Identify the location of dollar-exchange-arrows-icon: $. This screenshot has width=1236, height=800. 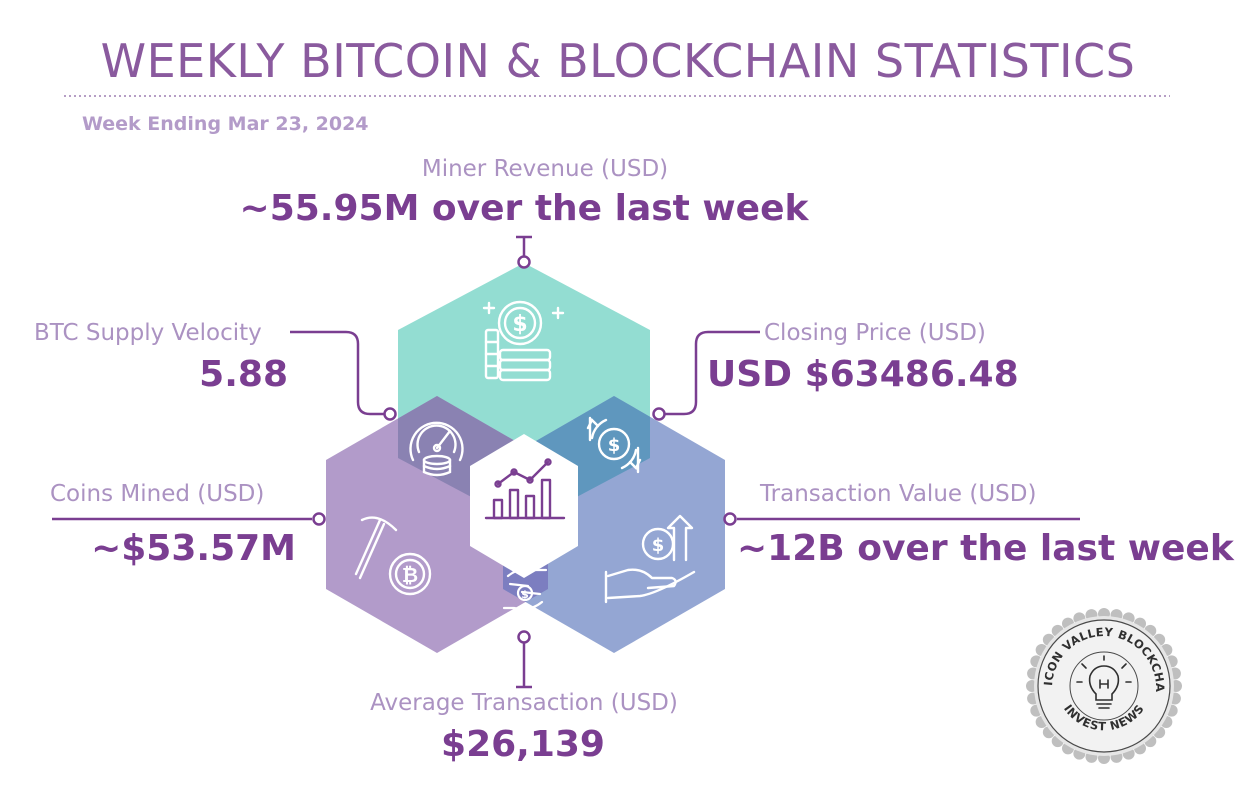
(614, 445).